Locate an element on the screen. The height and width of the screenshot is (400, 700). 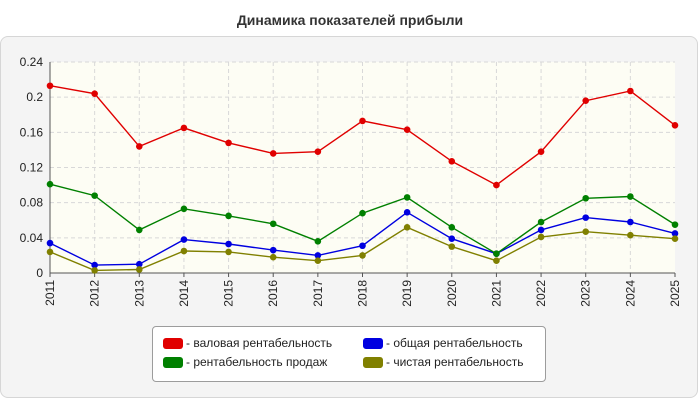
legend-item: - общая рентабельность is located at coordinates (443, 343).